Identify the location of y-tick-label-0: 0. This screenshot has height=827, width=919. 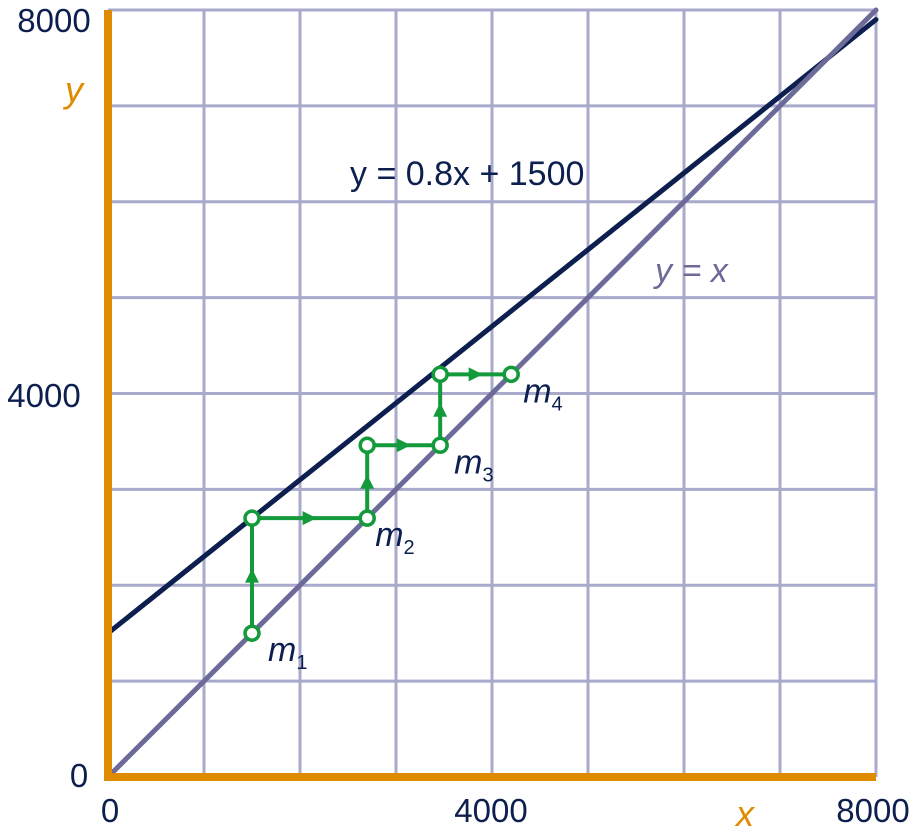
(79, 775).